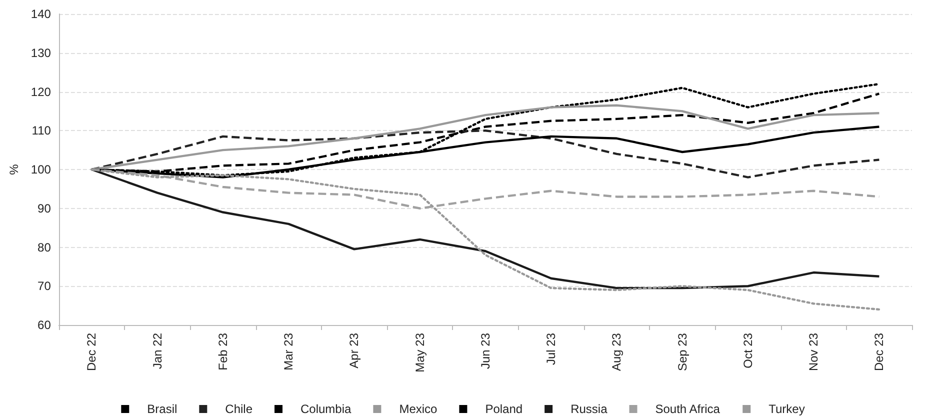  I want to click on legend-label: Chile, so click(239, 409).